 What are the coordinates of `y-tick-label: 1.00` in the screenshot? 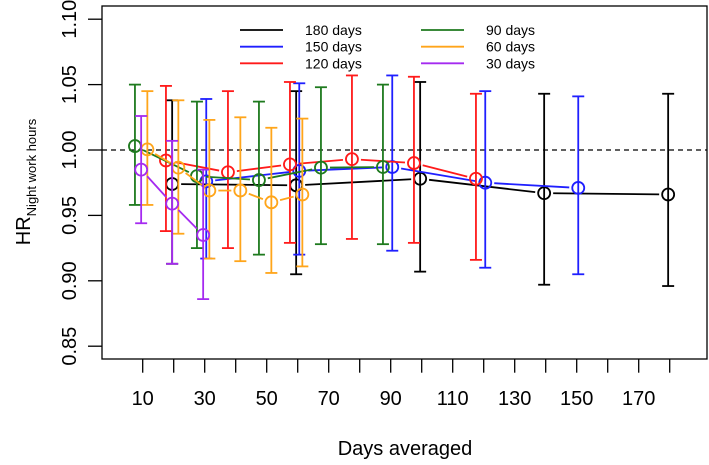 It's located at (70, 150).